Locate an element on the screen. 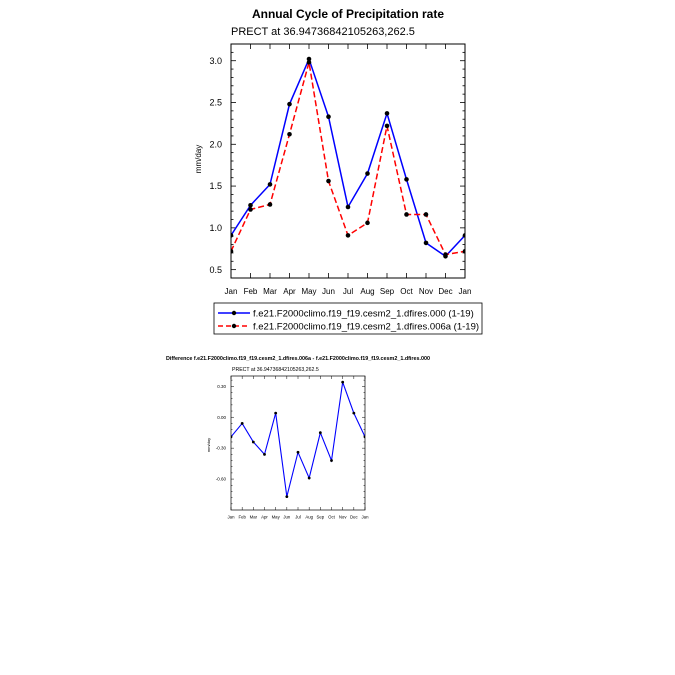  chart-title: Annual Cycle of Precipitation rate is located at coordinates (348, 14).